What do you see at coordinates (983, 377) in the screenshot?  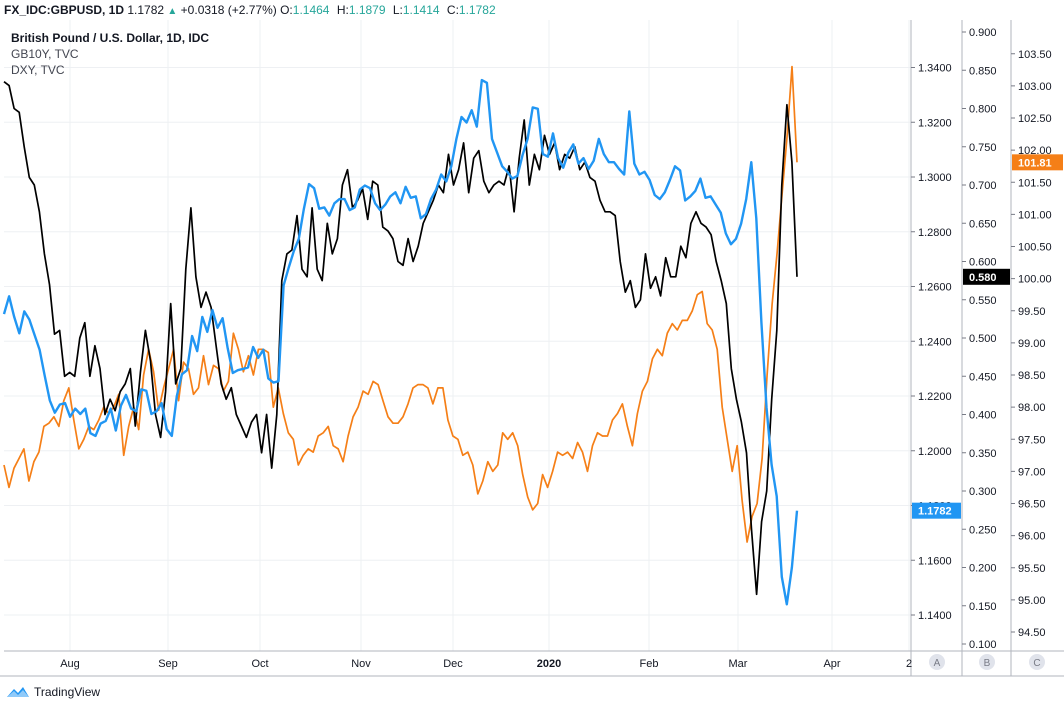 I see `axis-label-b: 0.450` at bounding box center [983, 377].